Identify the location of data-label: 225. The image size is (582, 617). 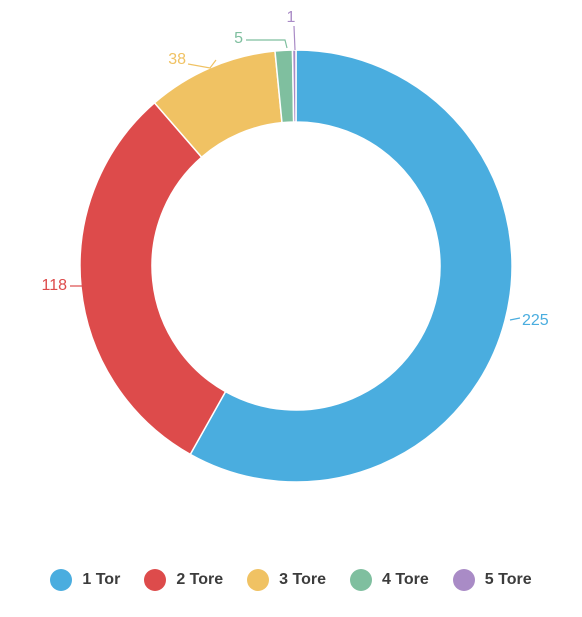
(535, 320).